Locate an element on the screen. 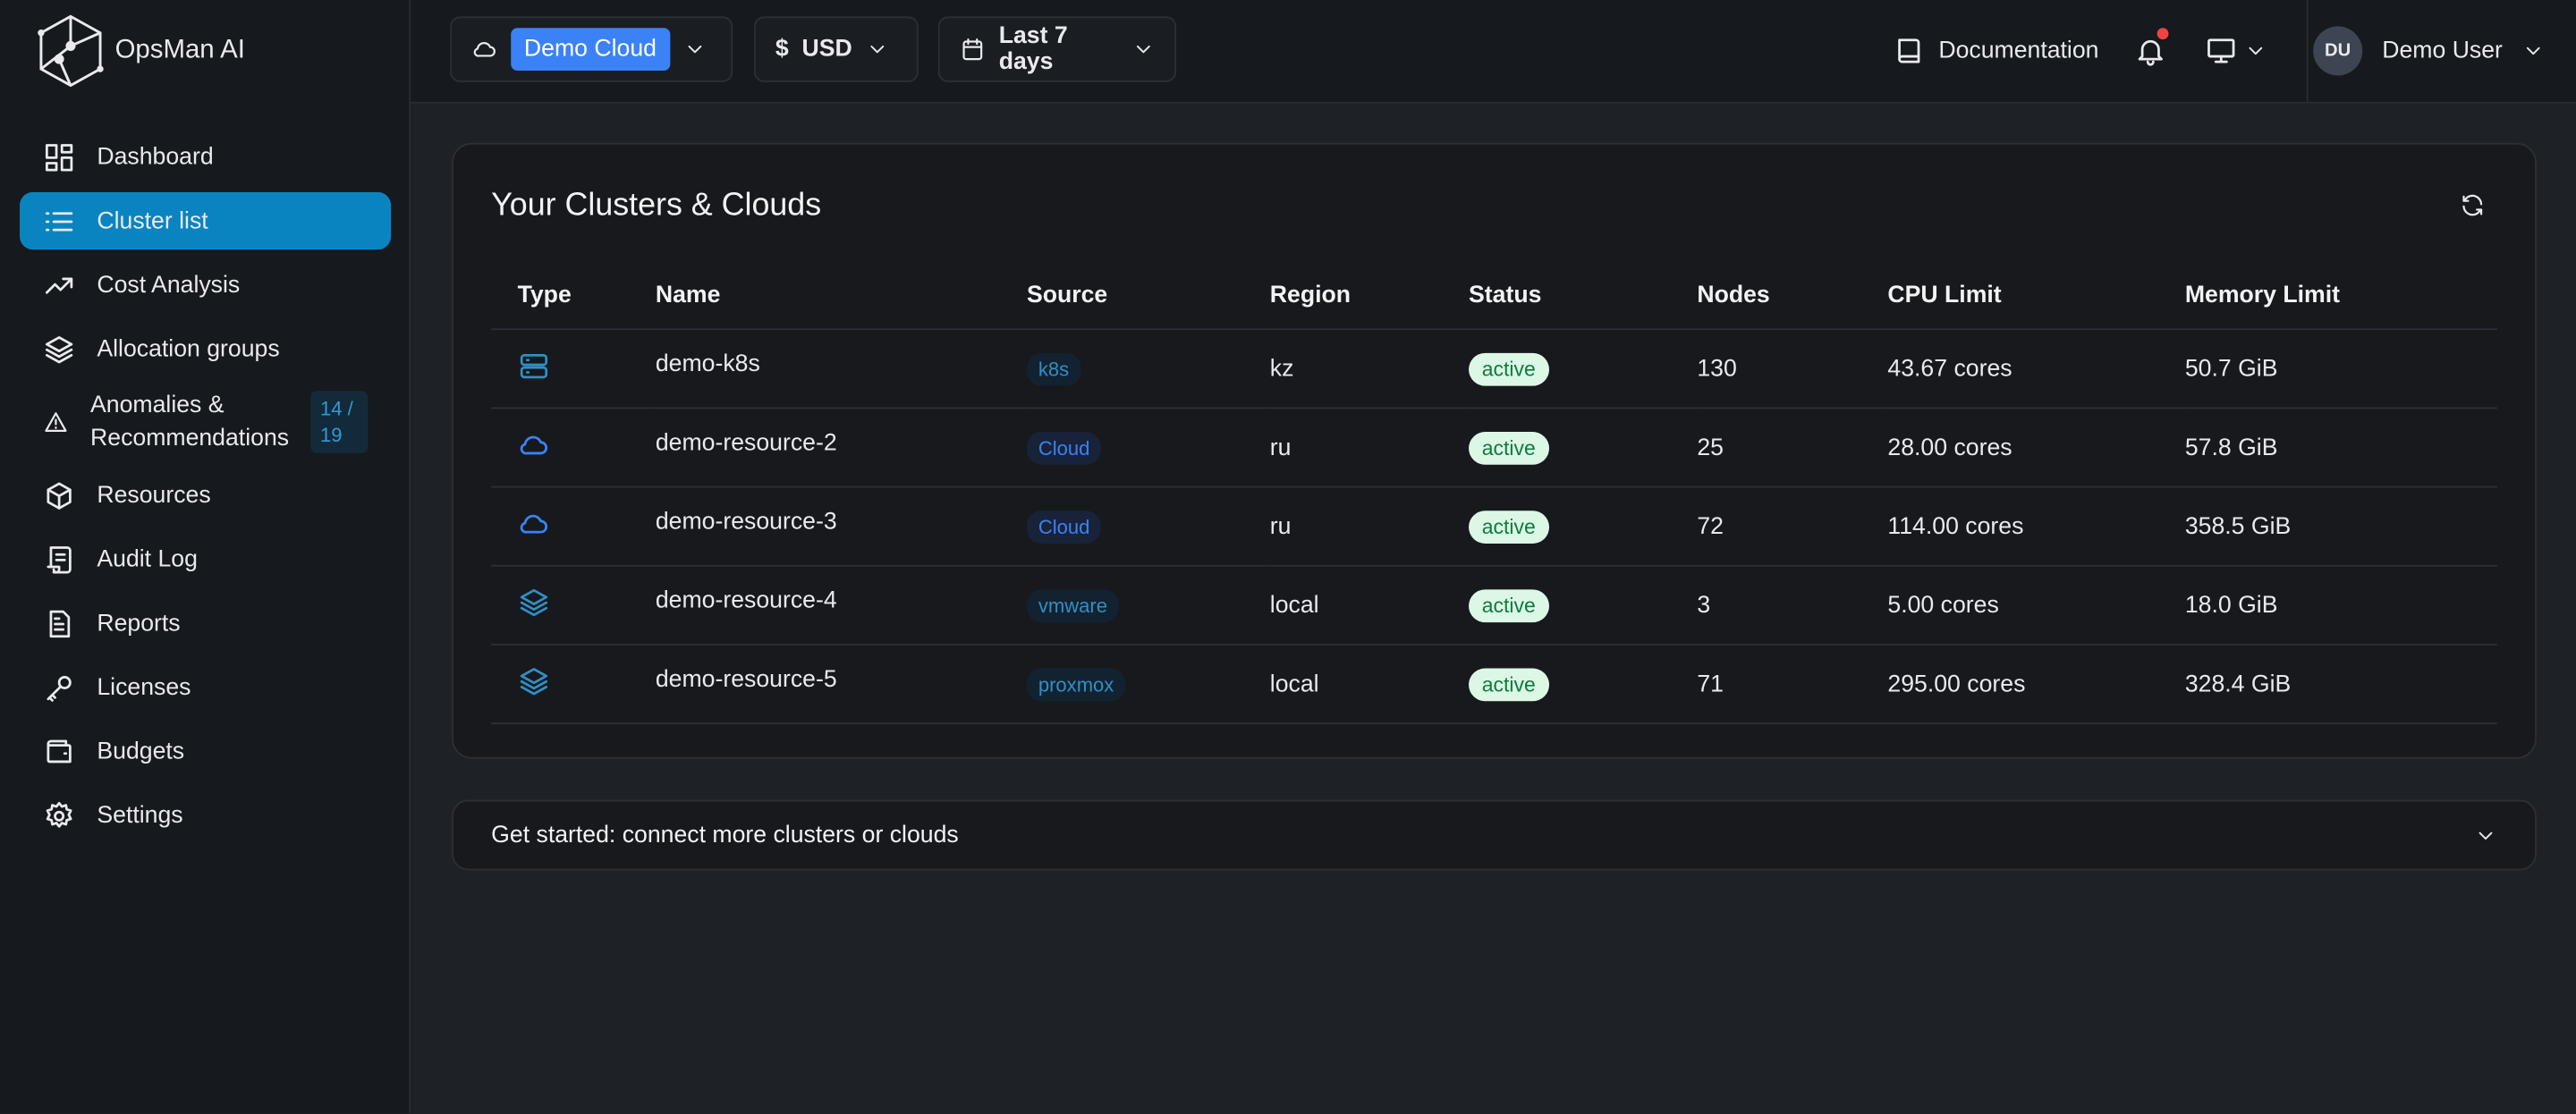  source-cell: k8s is located at coordinates (1148, 369).